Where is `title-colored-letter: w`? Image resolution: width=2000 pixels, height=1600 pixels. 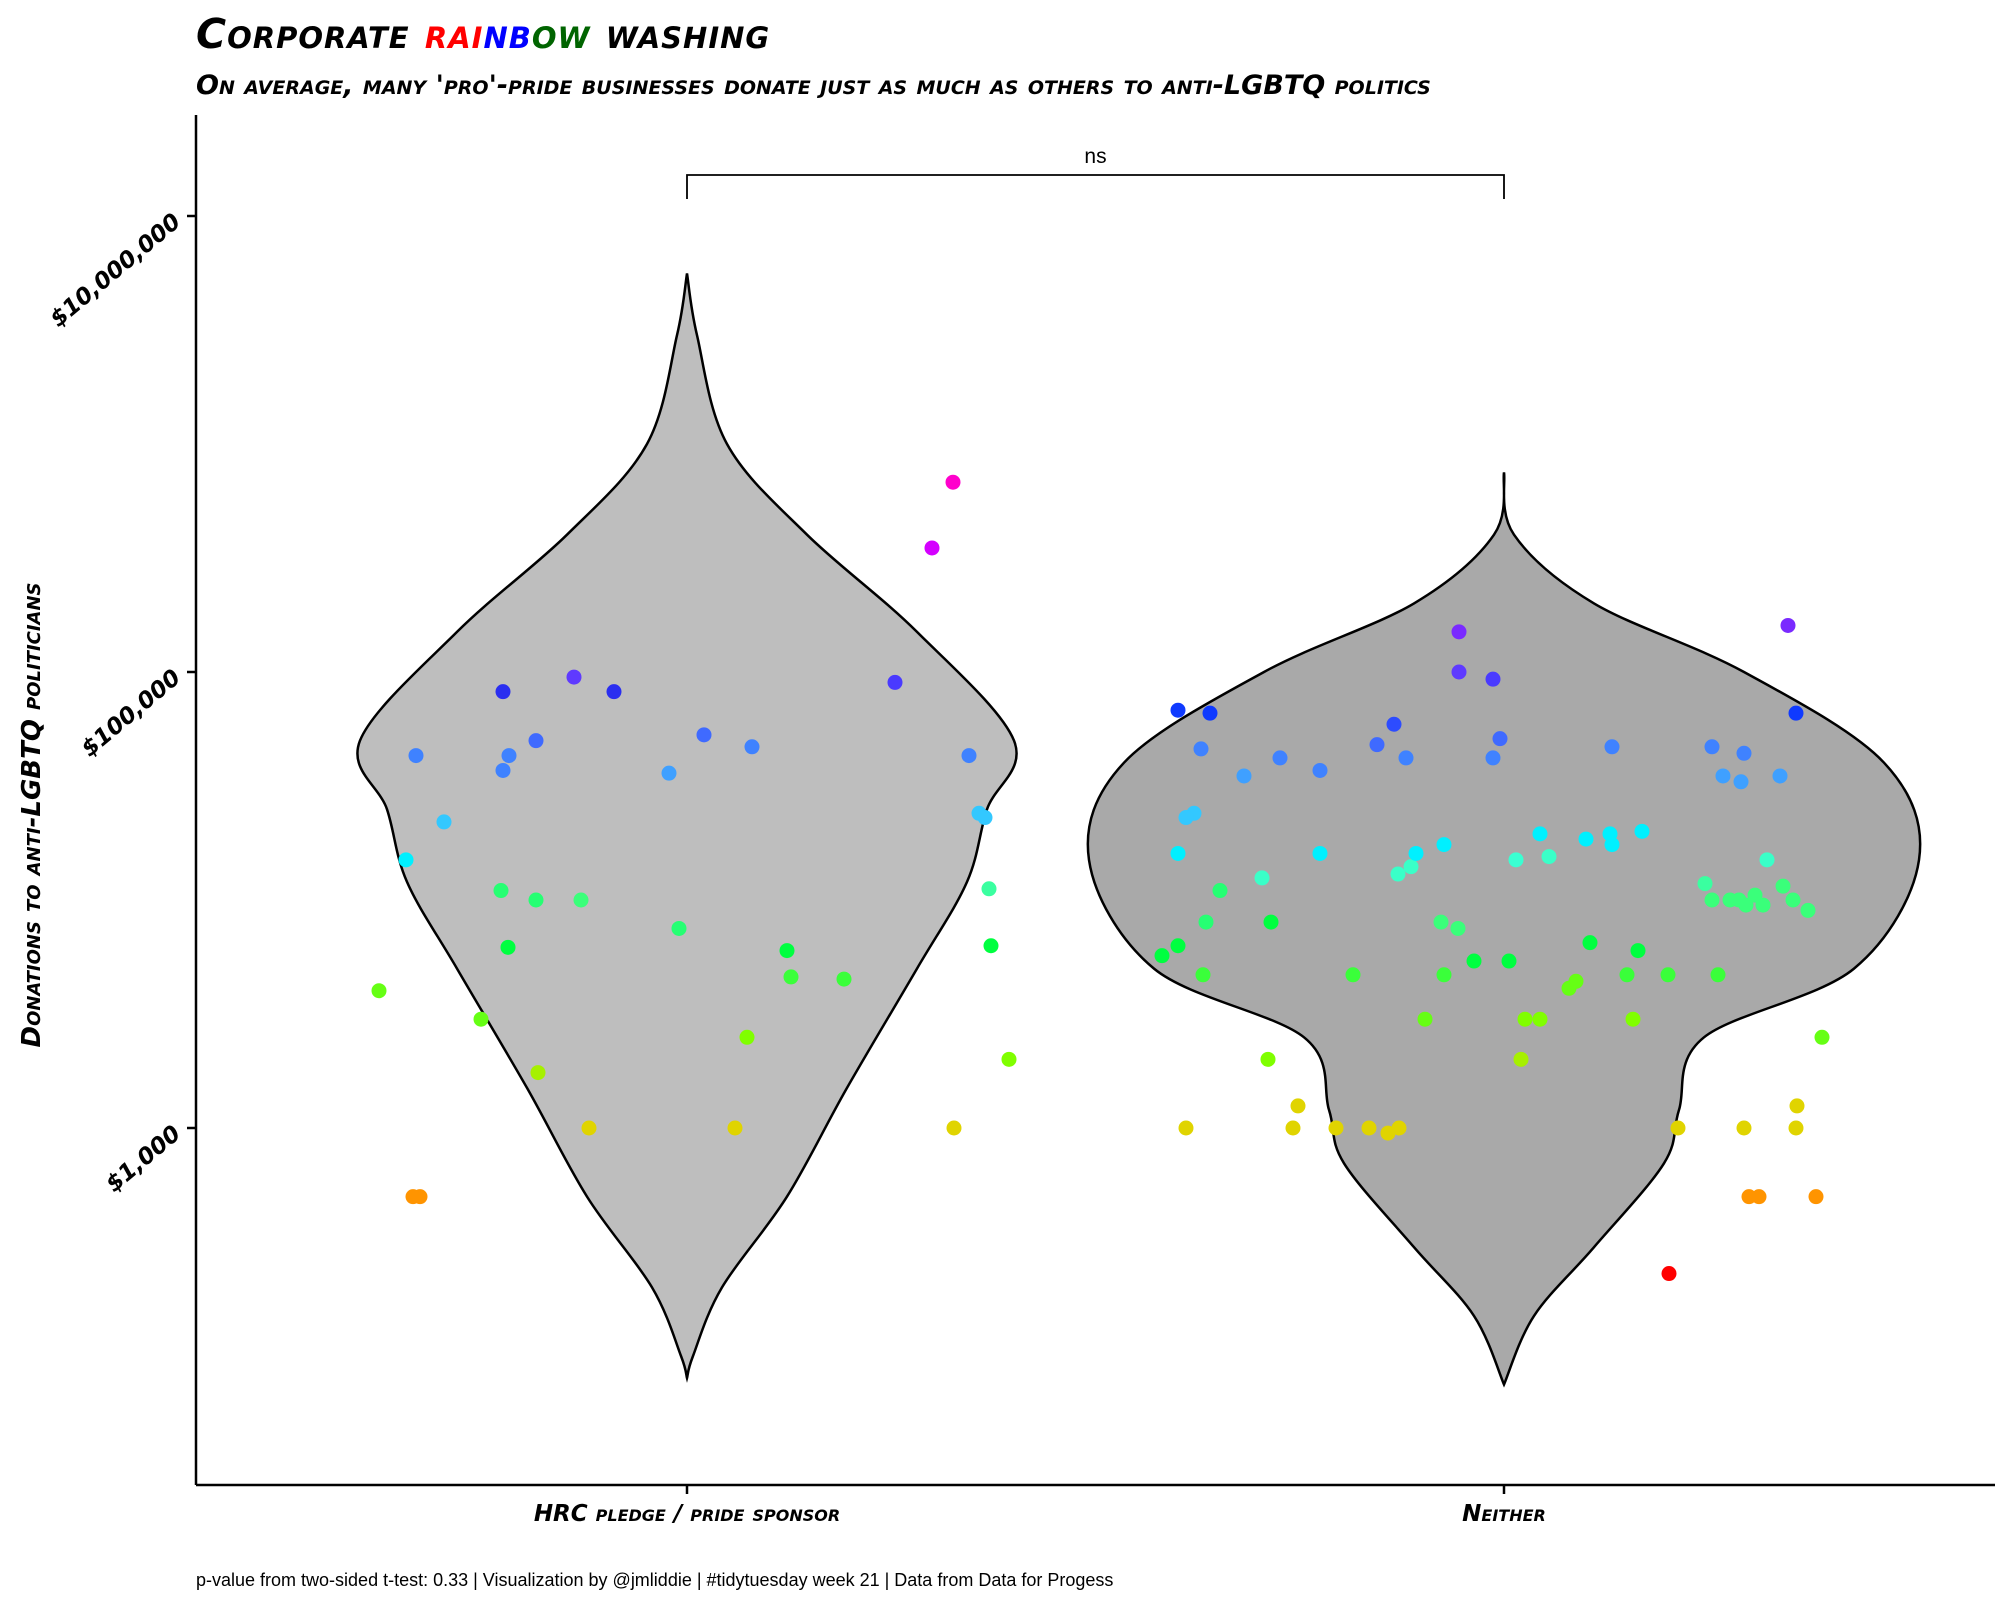 title-colored-letter: w is located at coordinates (575, 34).